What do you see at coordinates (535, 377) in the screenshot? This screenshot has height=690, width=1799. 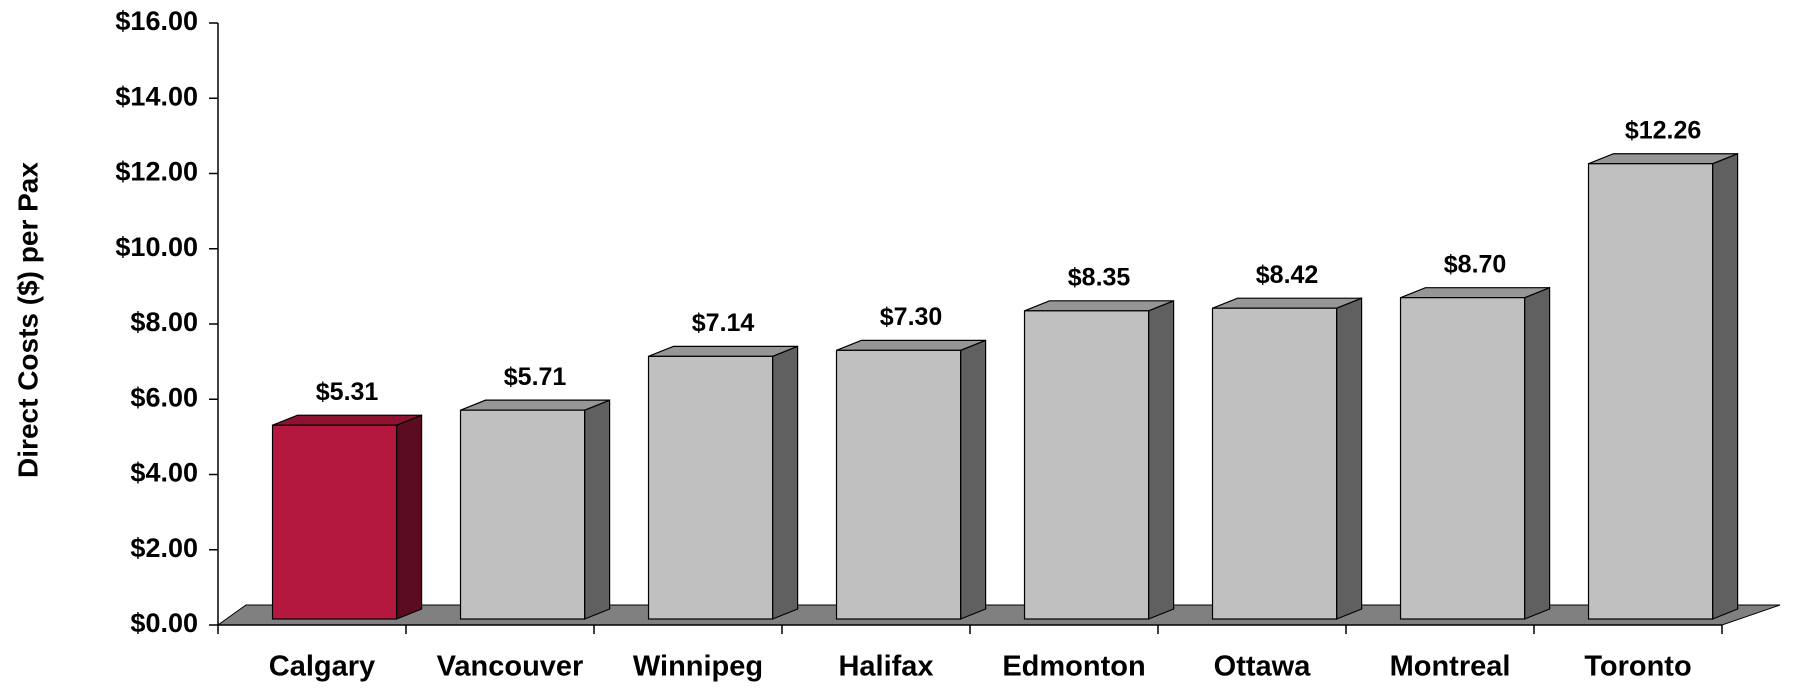 I see `value-label: $5.71` at bounding box center [535, 377].